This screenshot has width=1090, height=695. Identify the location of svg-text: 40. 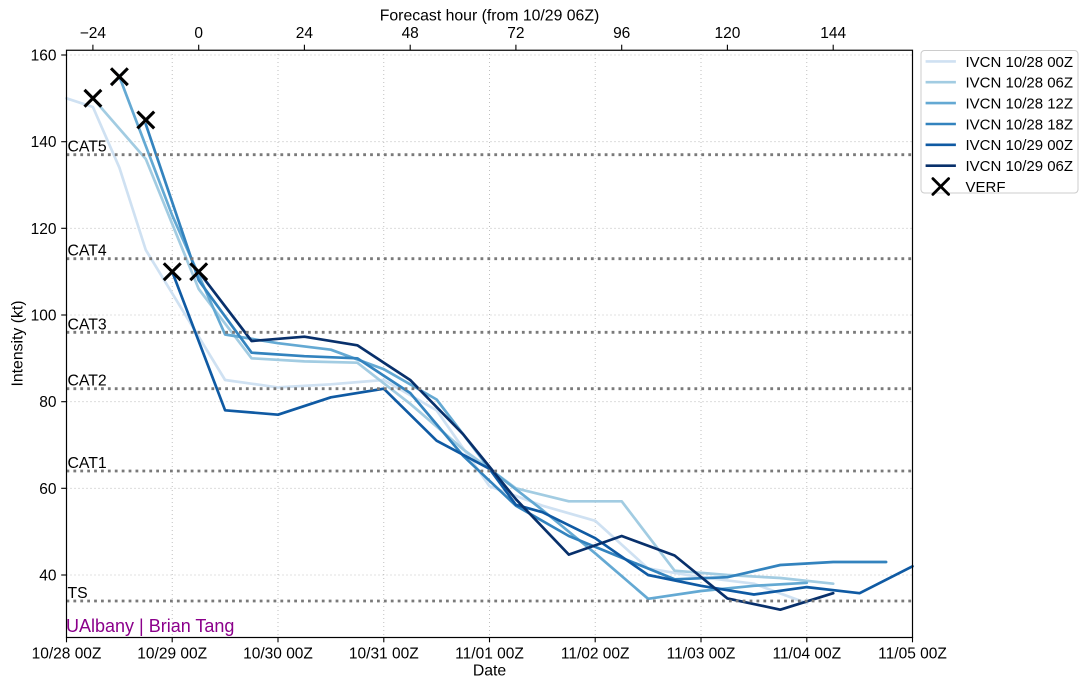
(48, 576).